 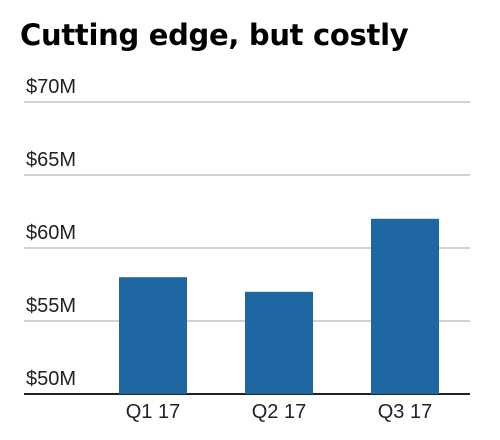 I want to click on y-axis-labels: $50M $55M $60M $65M $70M, so click(x=51, y=233).